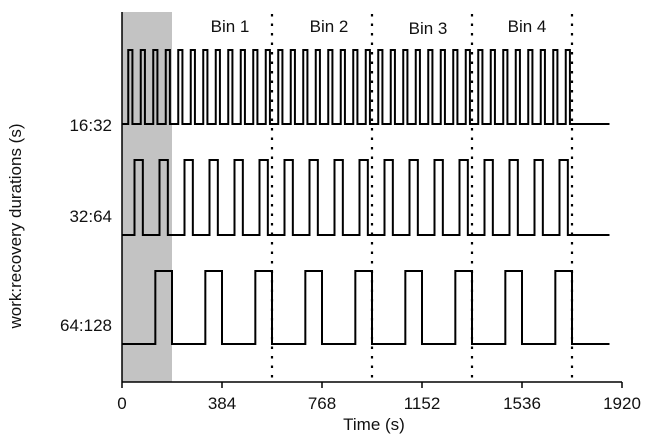  What do you see at coordinates (90, 125) in the screenshot?
I see `row-label-16-32: 16:32` at bounding box center [90, 125].